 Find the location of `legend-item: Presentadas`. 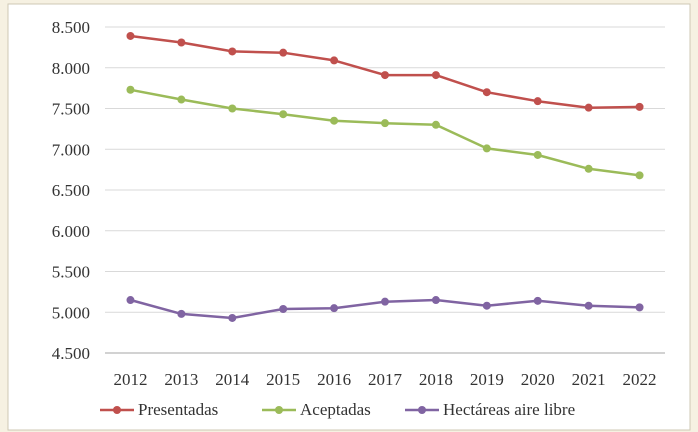

legend-item: Presentadas is located at coordinates (159, 409).